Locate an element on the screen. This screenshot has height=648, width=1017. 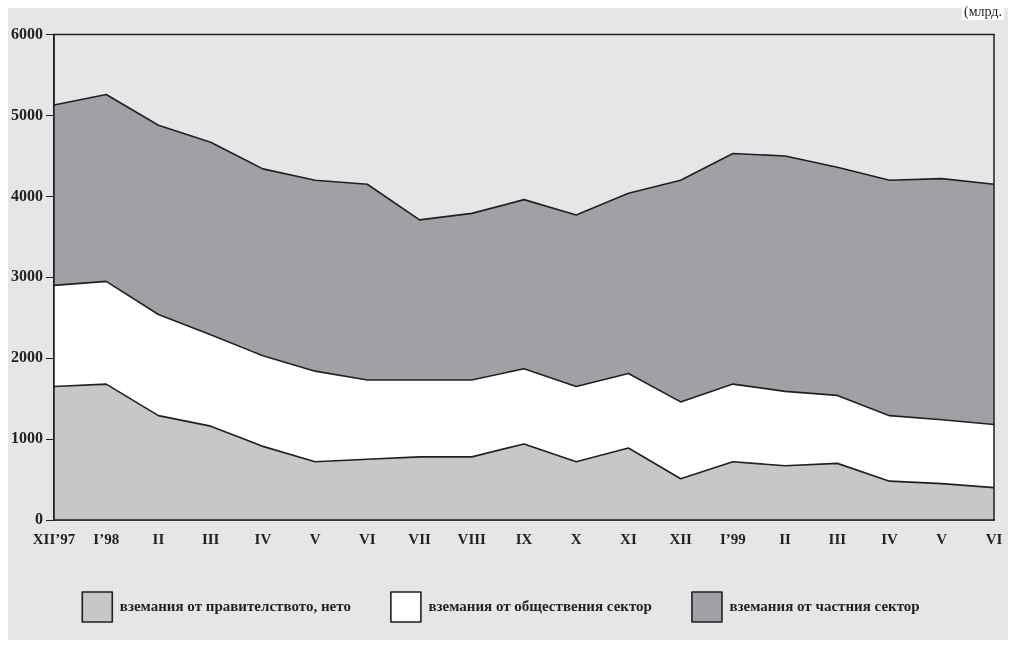
x-tick-label: XII’97 is located at coordinates (54, 538).